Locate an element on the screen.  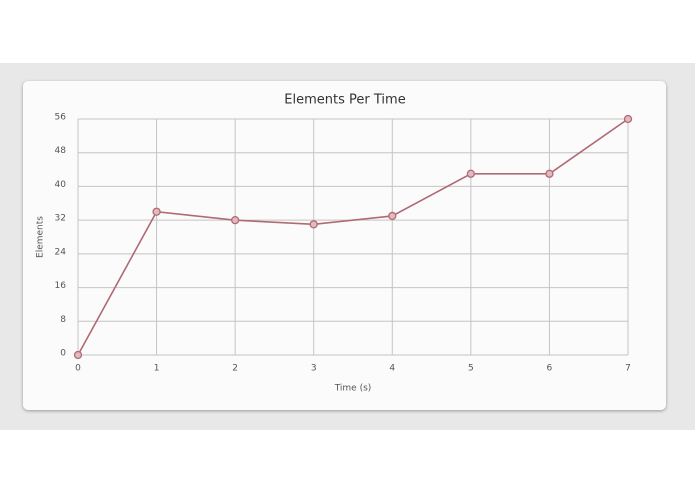
x-axis-label: Time (s) is located at coordinates (353, 389).